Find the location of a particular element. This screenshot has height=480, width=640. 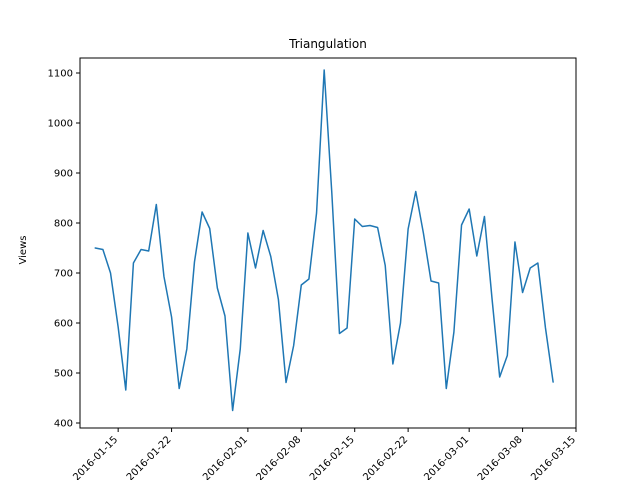

y-axis-label: Views is located at coordinates (23, 250).